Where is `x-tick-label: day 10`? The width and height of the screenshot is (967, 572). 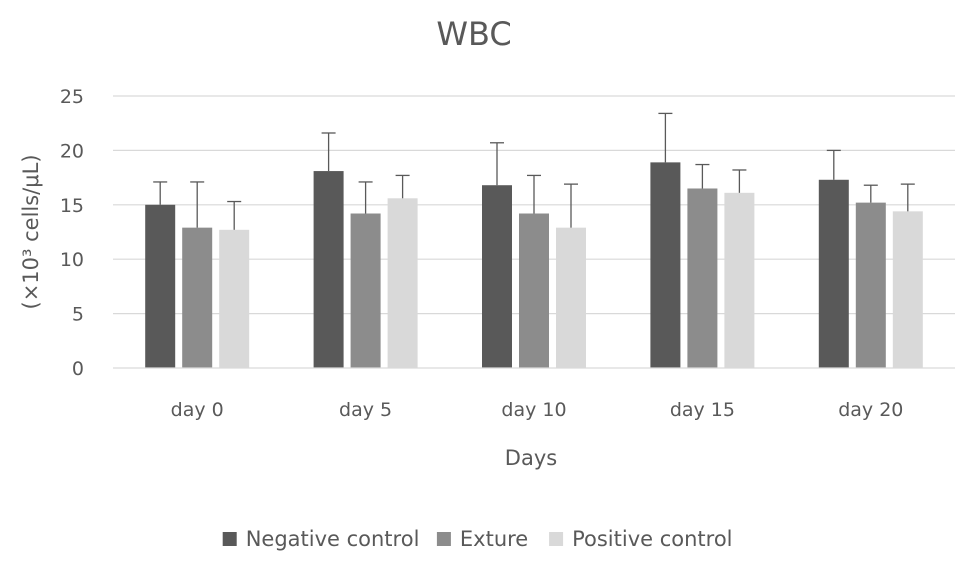
x-tick-label: day 10 is located at coordinates (533, 410).